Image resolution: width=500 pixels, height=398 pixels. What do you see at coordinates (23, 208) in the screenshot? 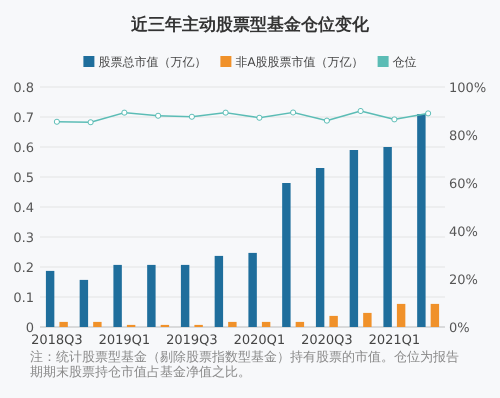
I see `y-tick-label: 0.4` at bounding box center [23, 208].